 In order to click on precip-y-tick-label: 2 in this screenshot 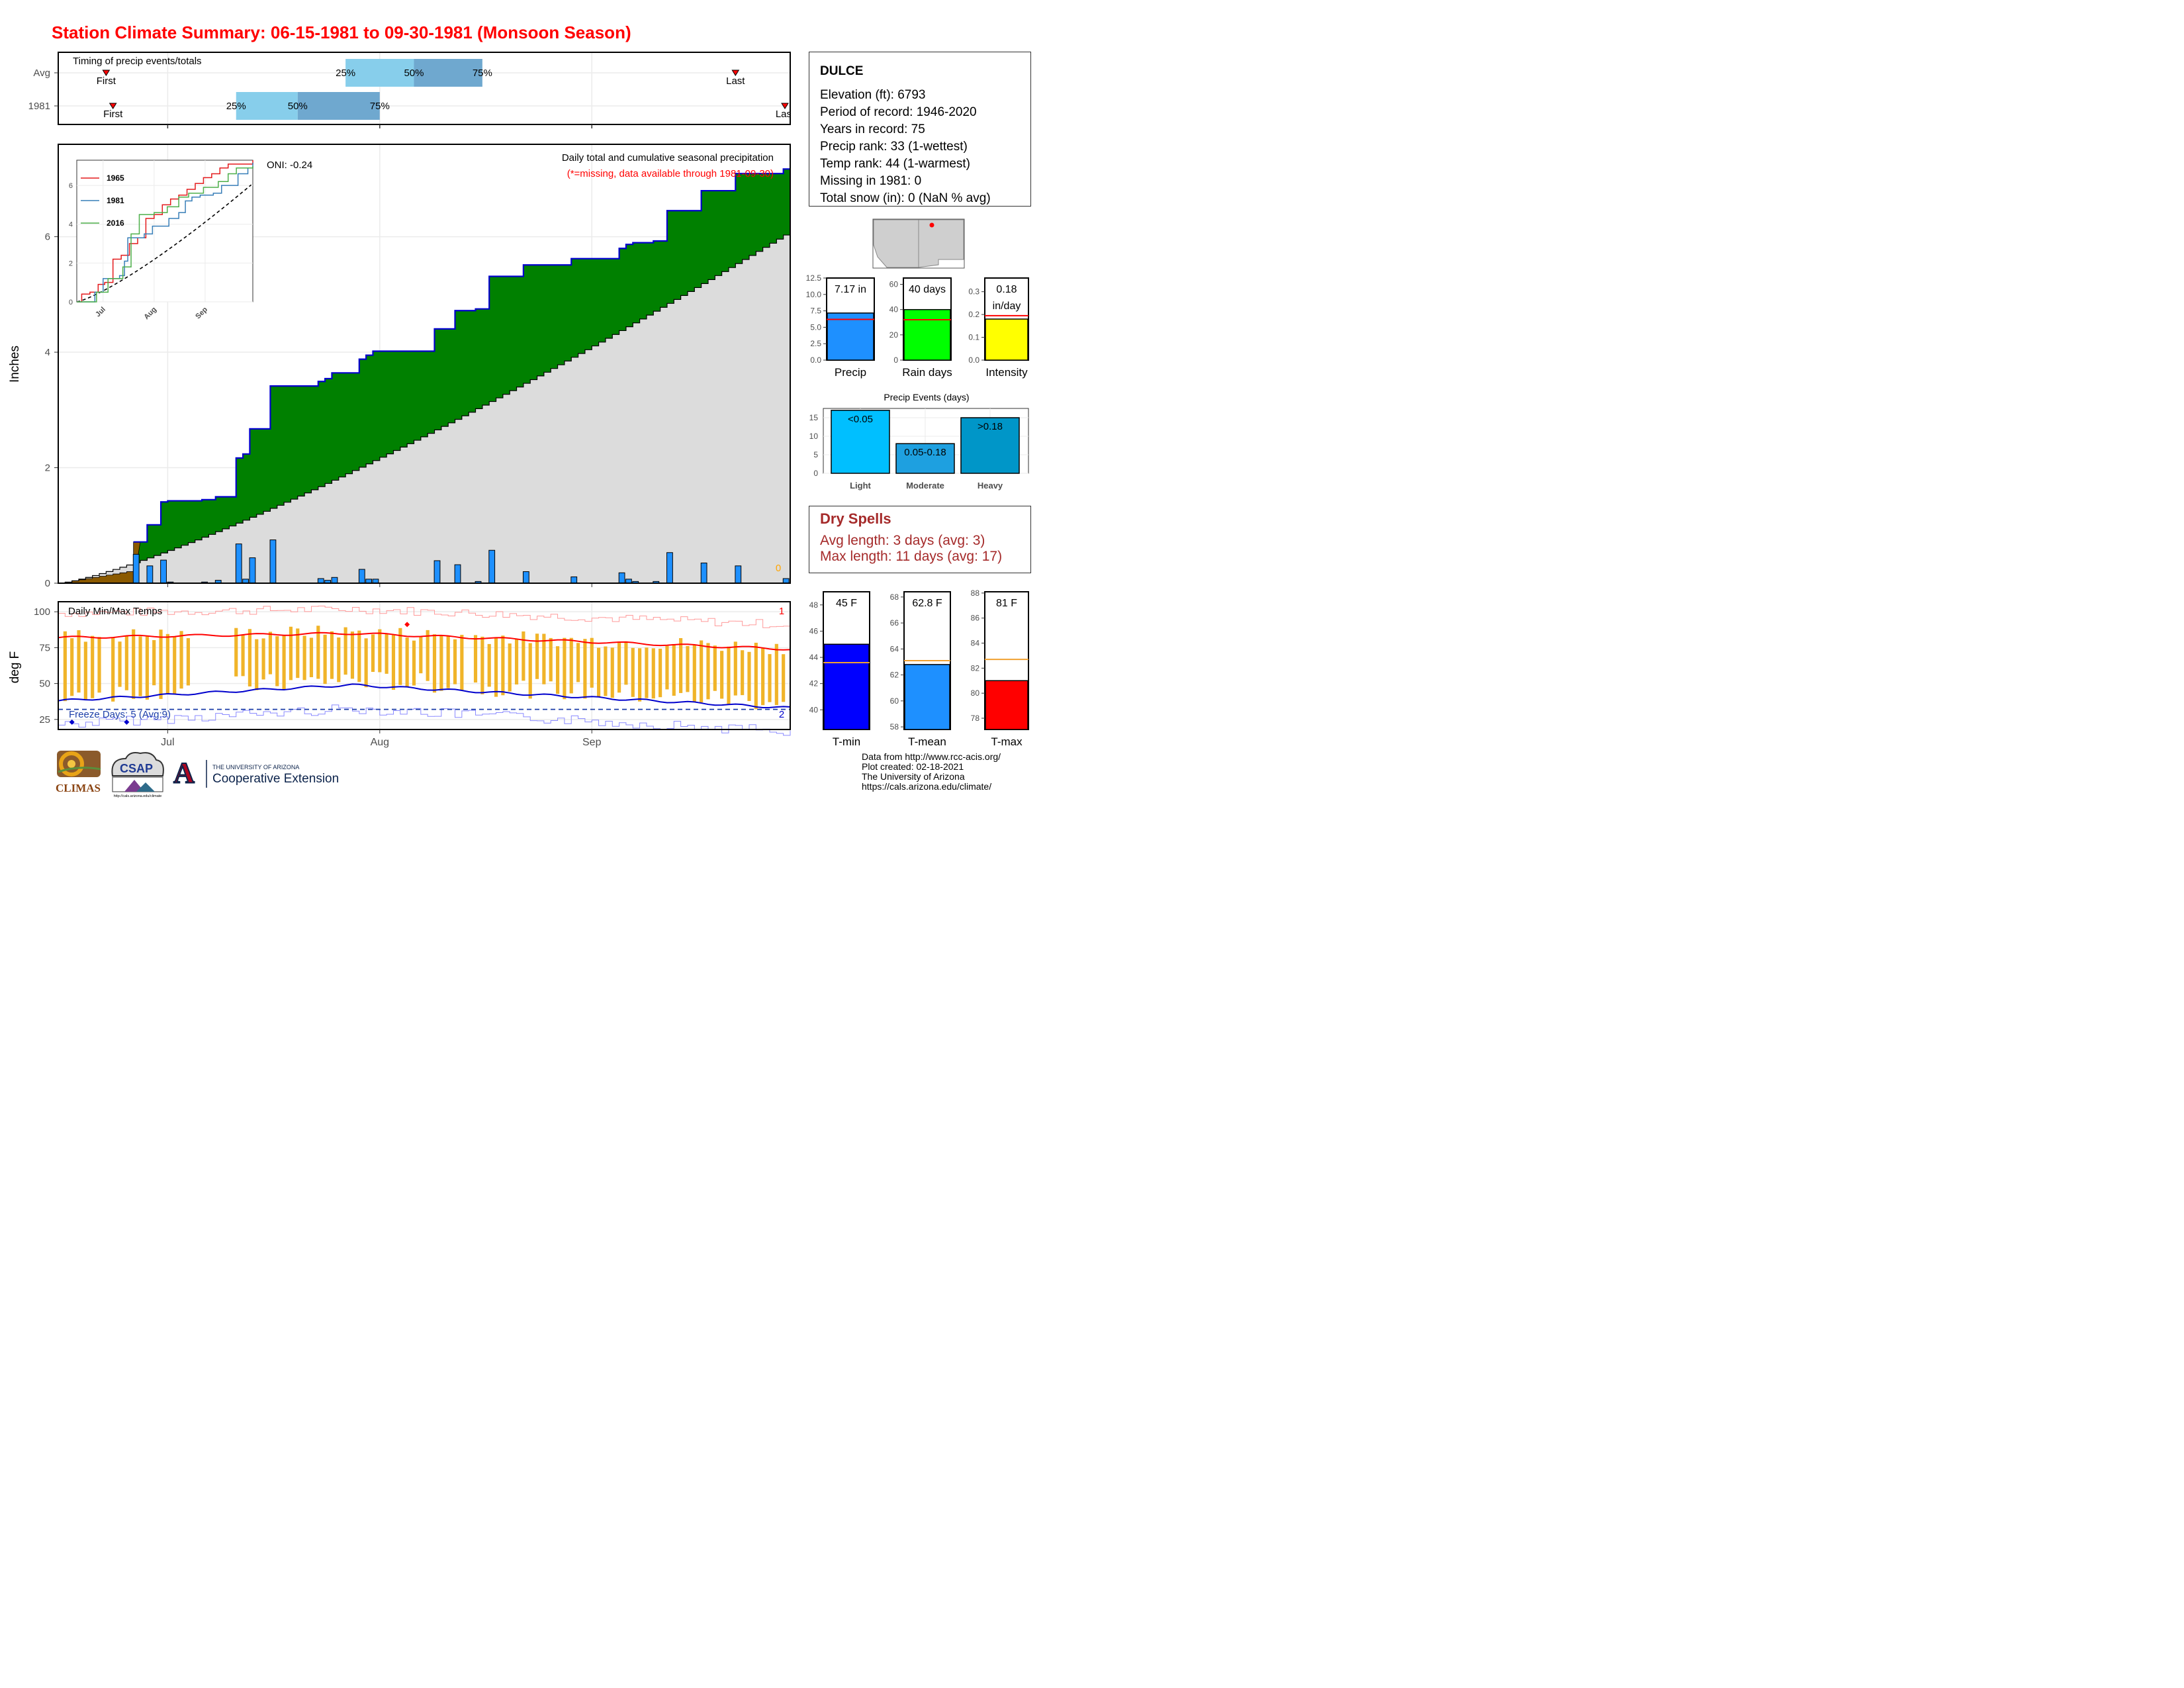, I will do `click(47, 468)`.